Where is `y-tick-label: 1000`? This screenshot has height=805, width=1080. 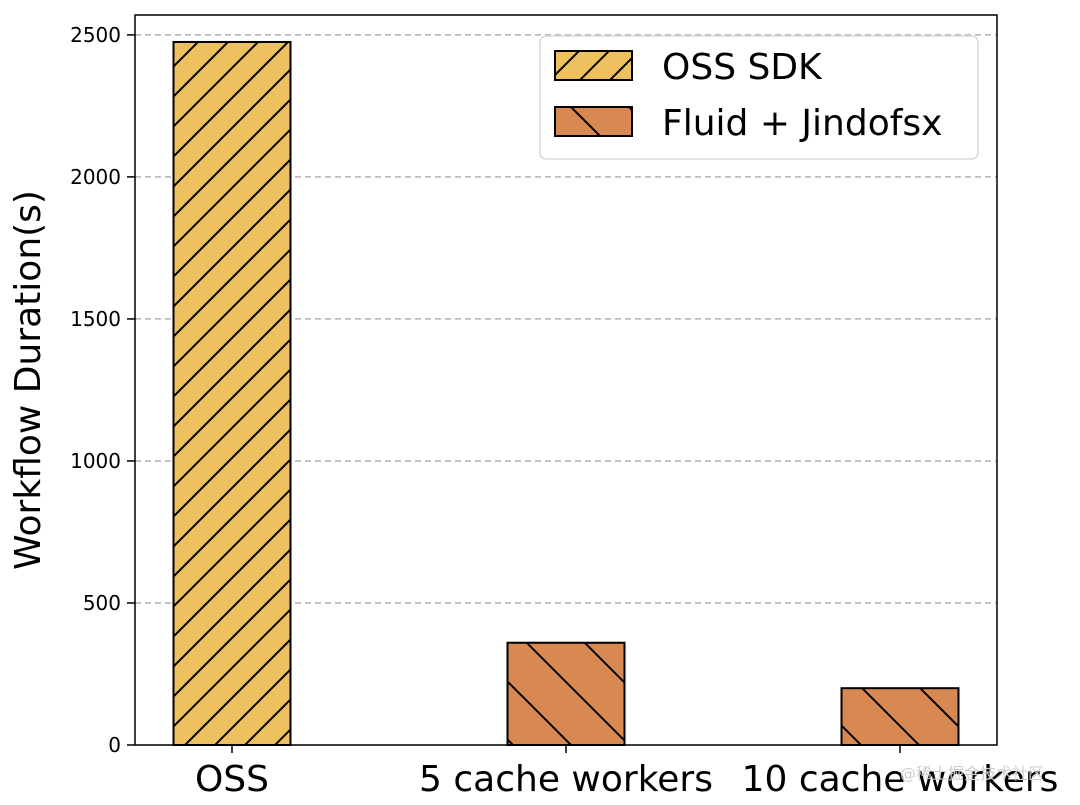
y-tick-label: 1000 is located at coordinates (95, 461).